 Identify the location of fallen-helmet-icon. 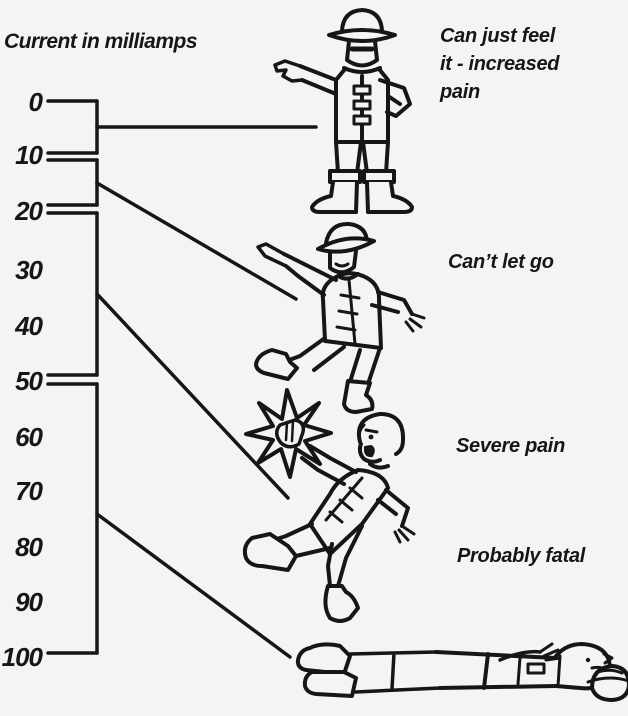
(609, 683).